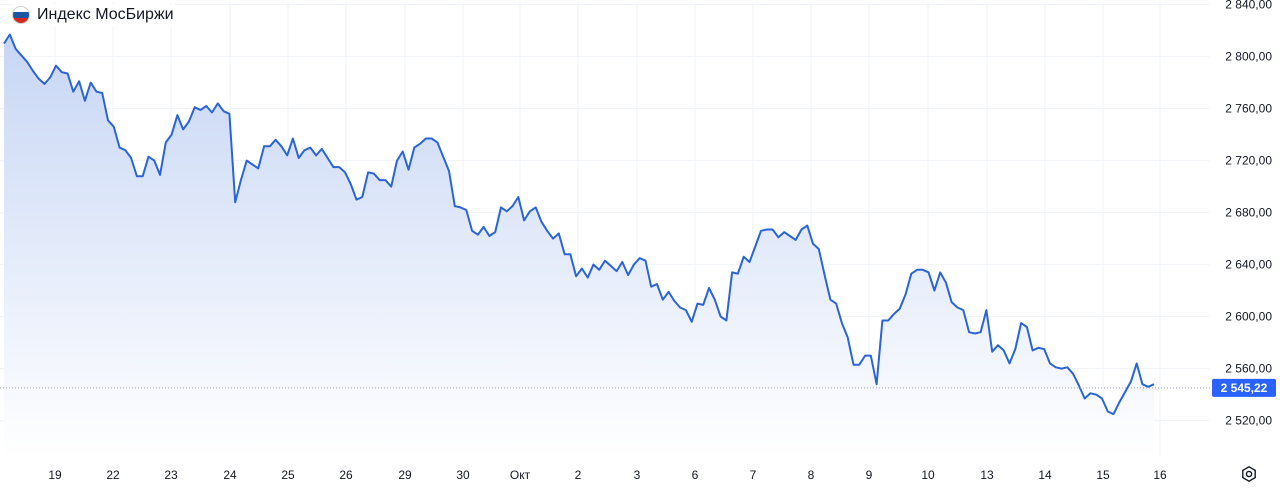  I want to click on y-tick-label: 2 520,00, so click(1248, 421).